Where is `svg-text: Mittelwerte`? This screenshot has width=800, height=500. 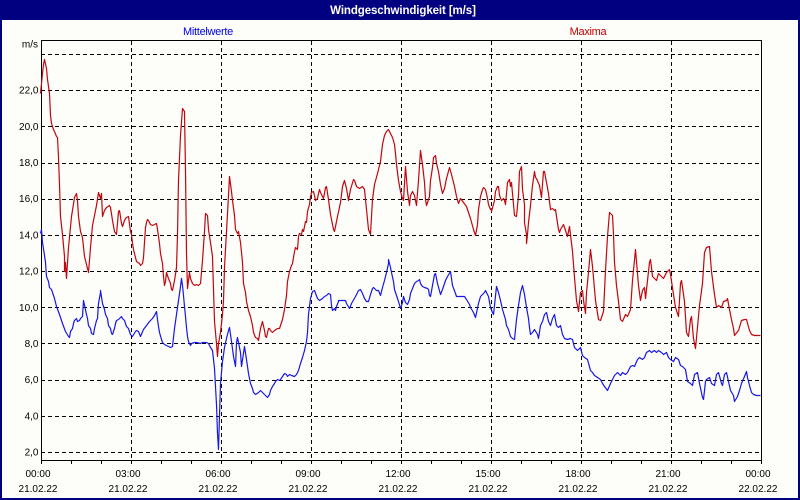 svg-text: Mittelwerte is located at coordinates (208, 32).